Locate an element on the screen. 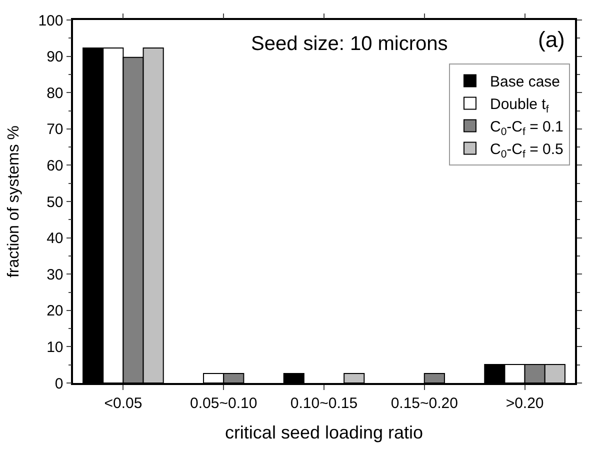 The width and height of the screenshot is (594, 453). y-axis-title: fraction of systems % is located at coordinates (14, 201).